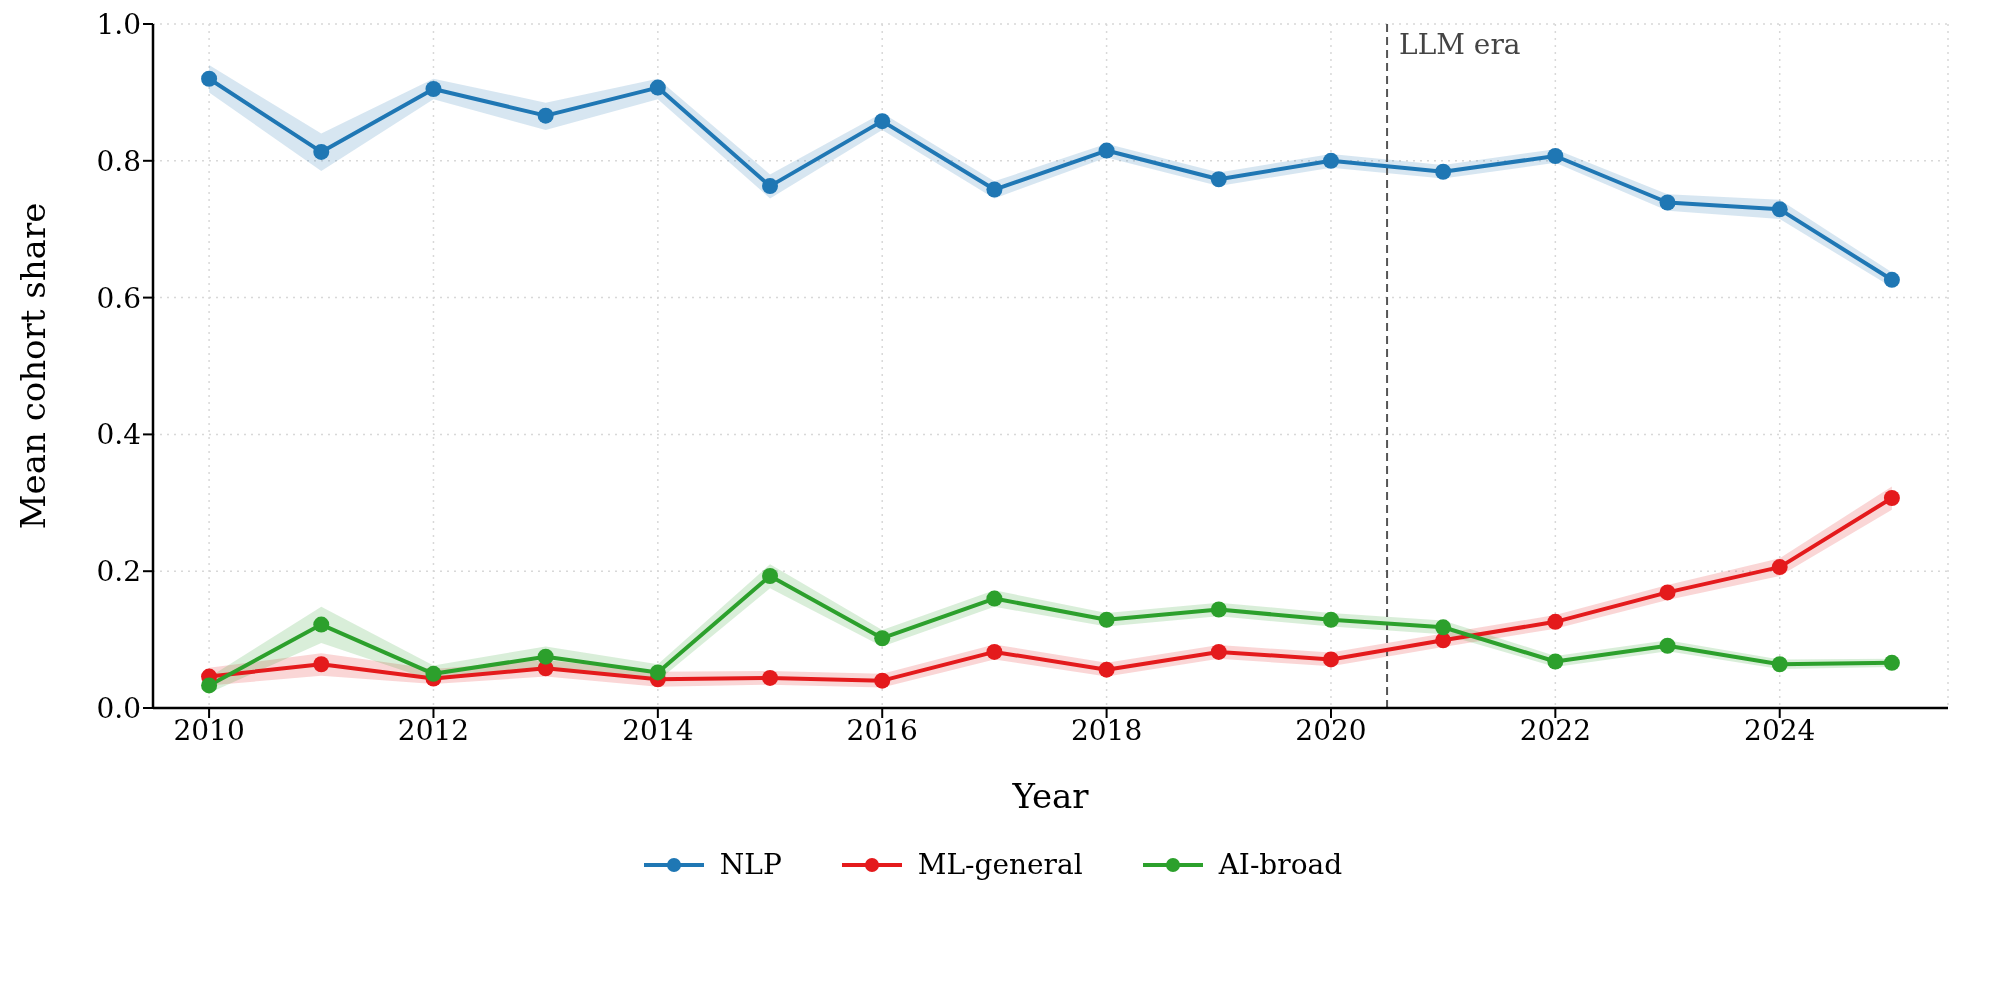 This screenshot has height=997, width=1997. I want to click on y-tick-label: 1.0, so click(118, 24).